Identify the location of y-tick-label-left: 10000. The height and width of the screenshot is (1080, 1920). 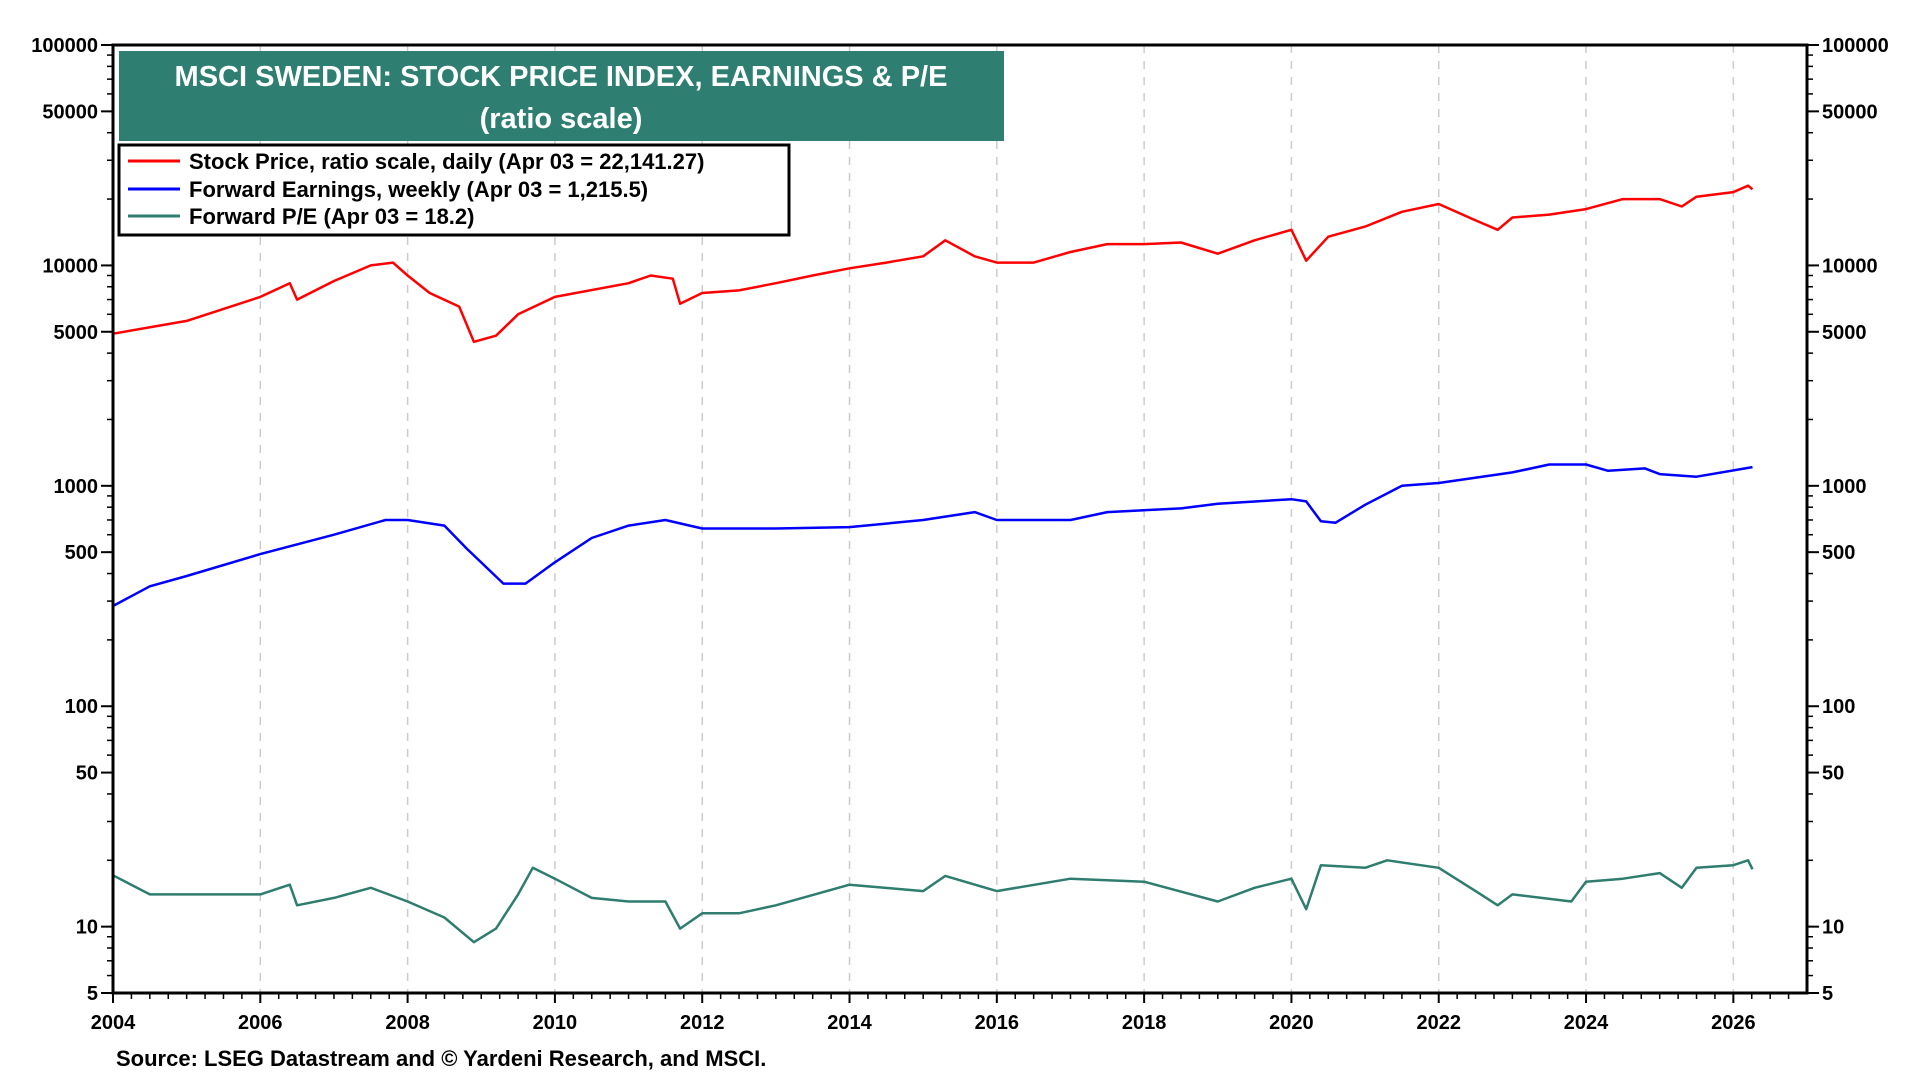
(70, 266).